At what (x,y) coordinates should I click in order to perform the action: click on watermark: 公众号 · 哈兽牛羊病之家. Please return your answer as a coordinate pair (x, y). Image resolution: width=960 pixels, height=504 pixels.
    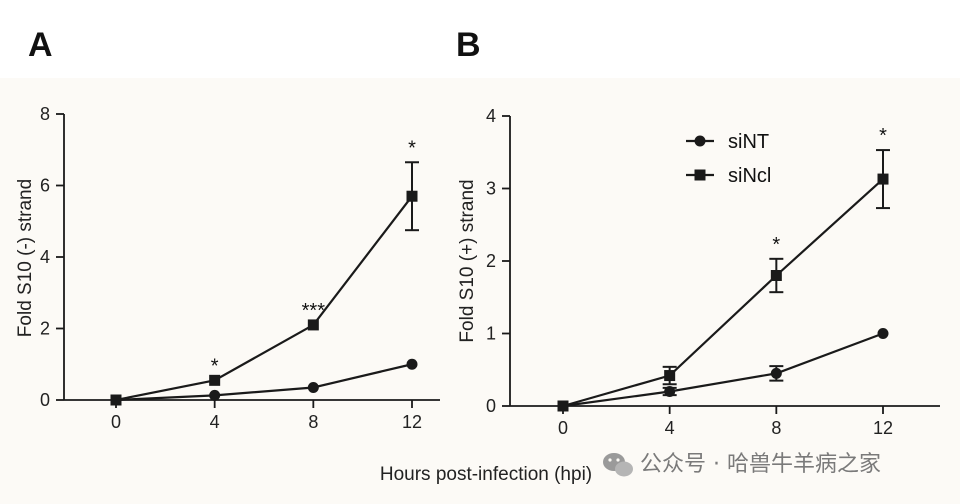
    Looking at the image, I should click on (742, 464).